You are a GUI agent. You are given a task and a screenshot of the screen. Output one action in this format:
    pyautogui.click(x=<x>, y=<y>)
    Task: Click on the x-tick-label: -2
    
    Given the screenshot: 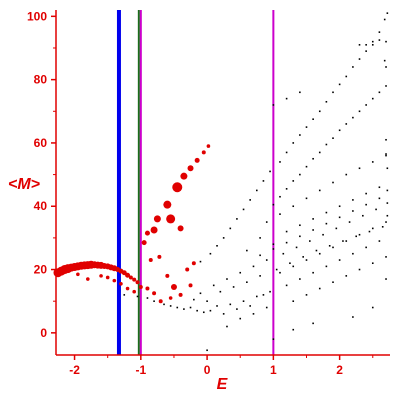 What is the action you would take?
    pyautogui.click(x=74, y=370)
    